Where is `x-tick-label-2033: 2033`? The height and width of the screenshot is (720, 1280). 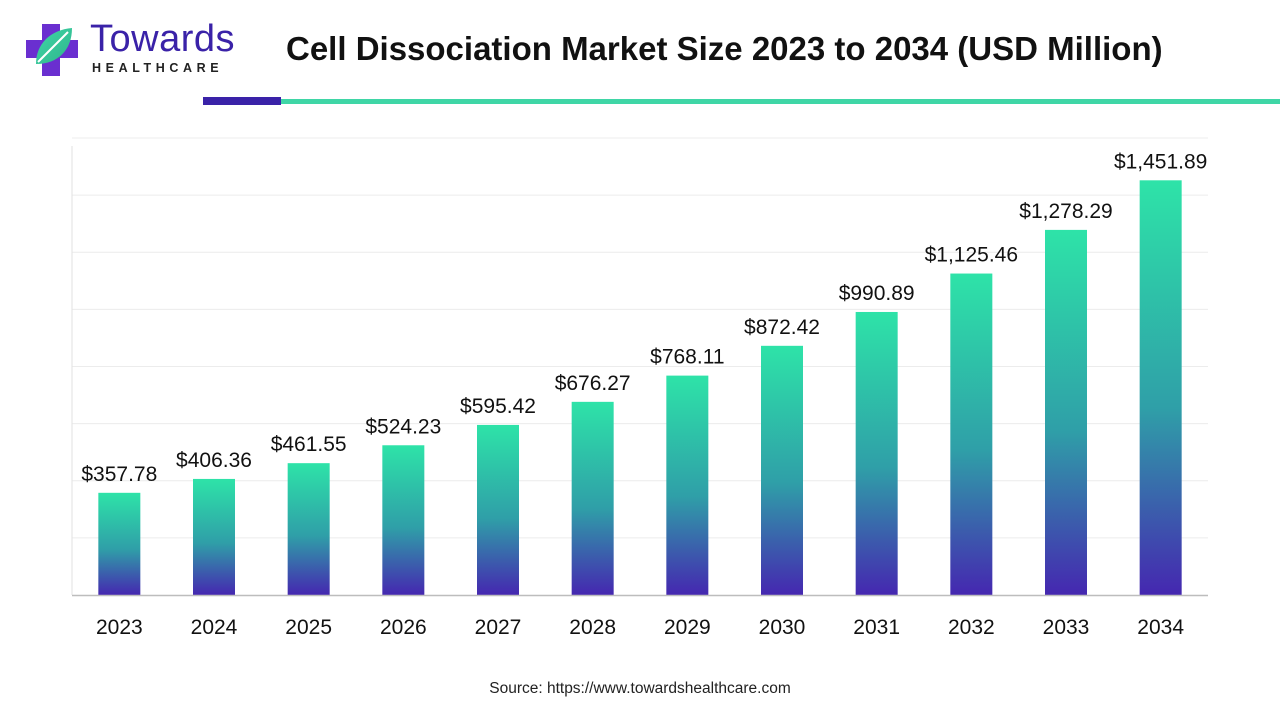 x-tick-label-2033: 2033 is located at coordinates (1066, 627).